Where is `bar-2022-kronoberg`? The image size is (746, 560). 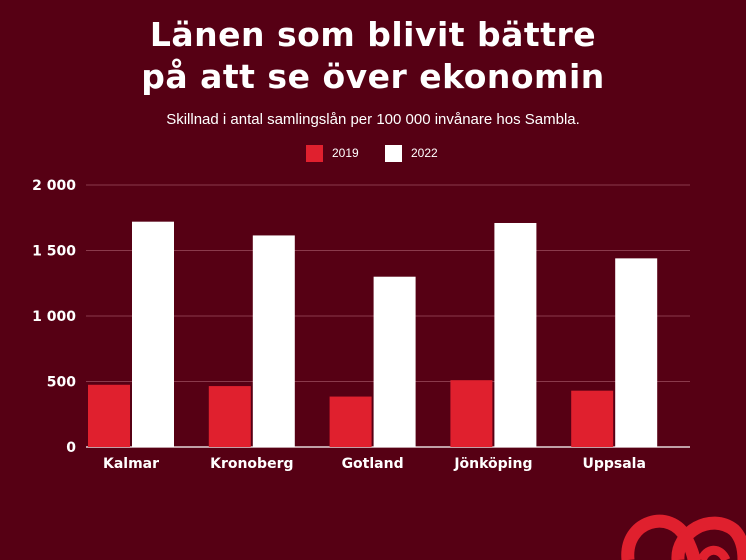 bar-2022-kronoberg is located at coordinates (273, 341).